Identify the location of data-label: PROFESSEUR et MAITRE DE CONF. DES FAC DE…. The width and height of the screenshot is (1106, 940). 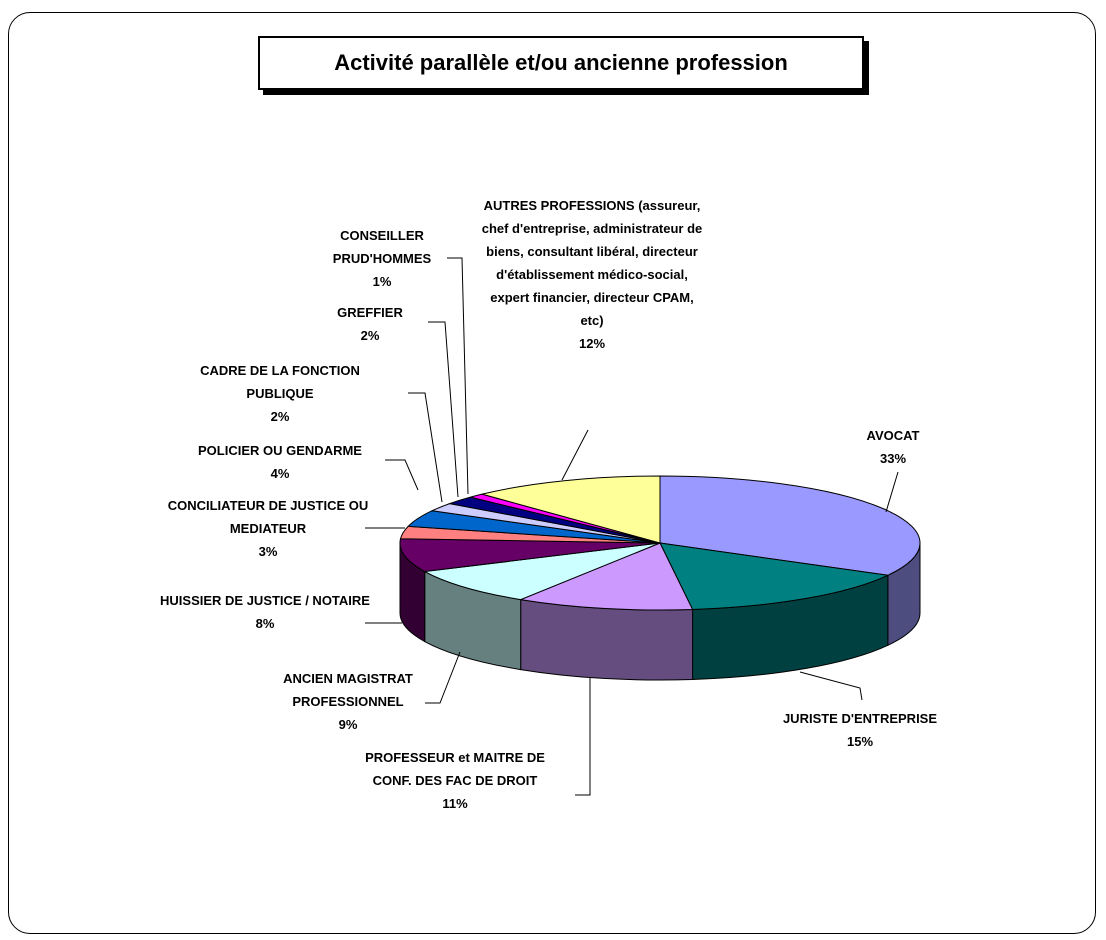
(455, 780).